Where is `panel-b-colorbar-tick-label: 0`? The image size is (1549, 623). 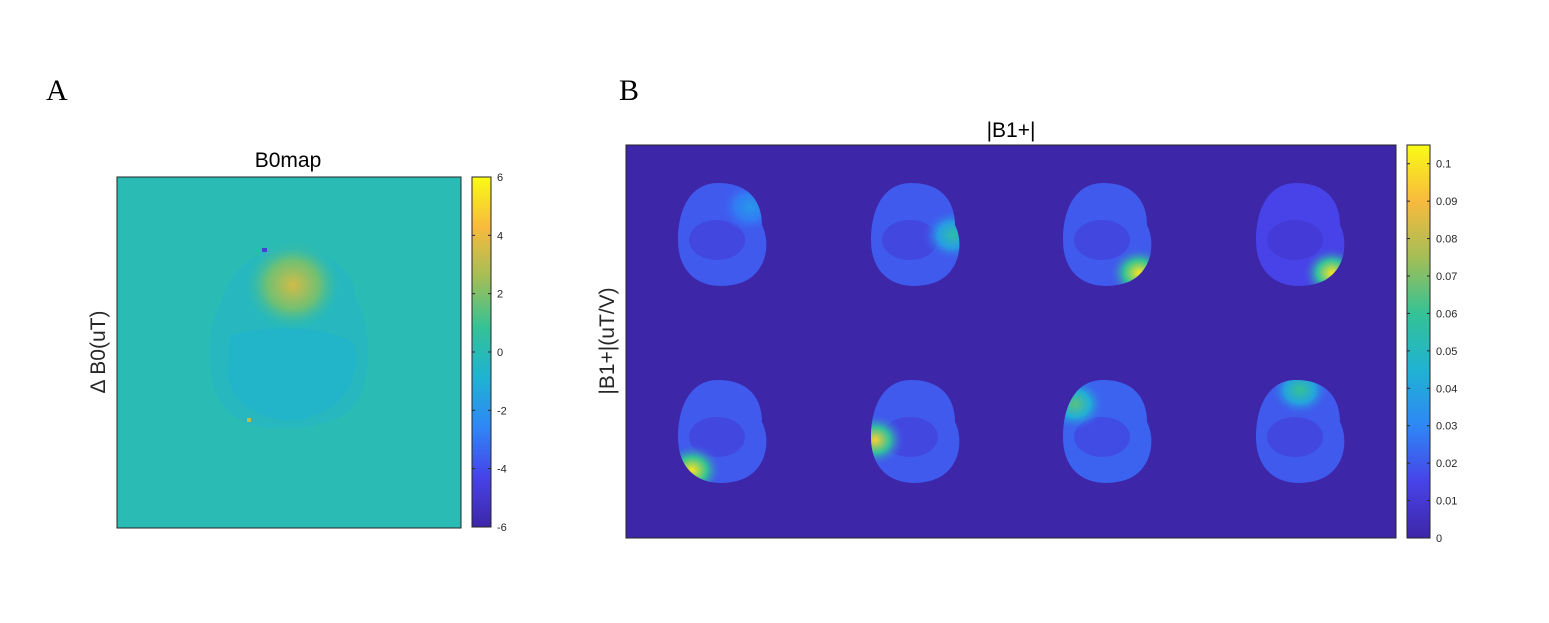 panel-b-colorbar-tick-label: 0 is located at coordinates (1439, 539).